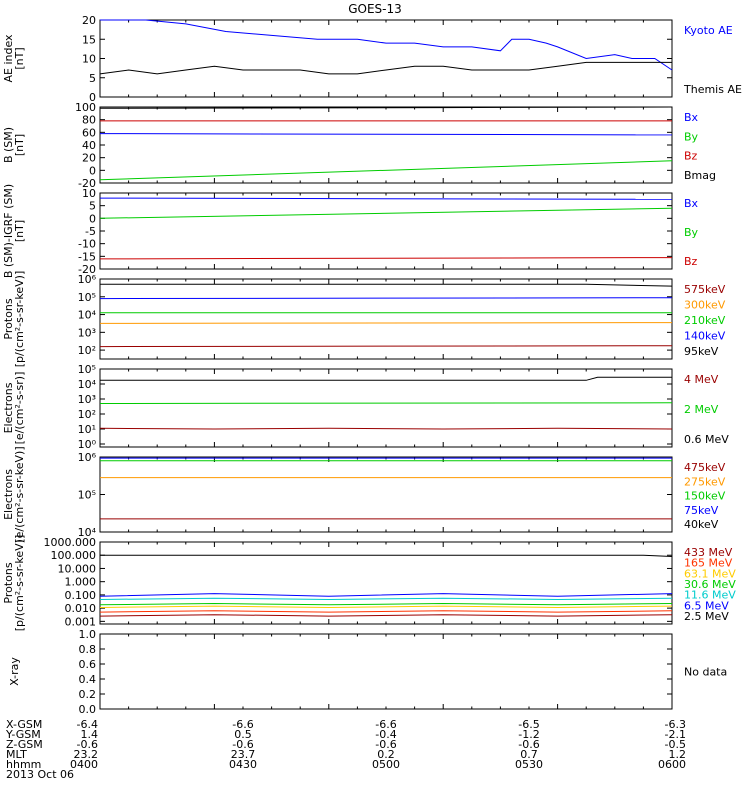 The width and height of the screenshot is (750, 804). What do you see at coordinates (705, 467) in the screenshot?
I see `legend-entry: 475keV` at bounding box center [705, 467].